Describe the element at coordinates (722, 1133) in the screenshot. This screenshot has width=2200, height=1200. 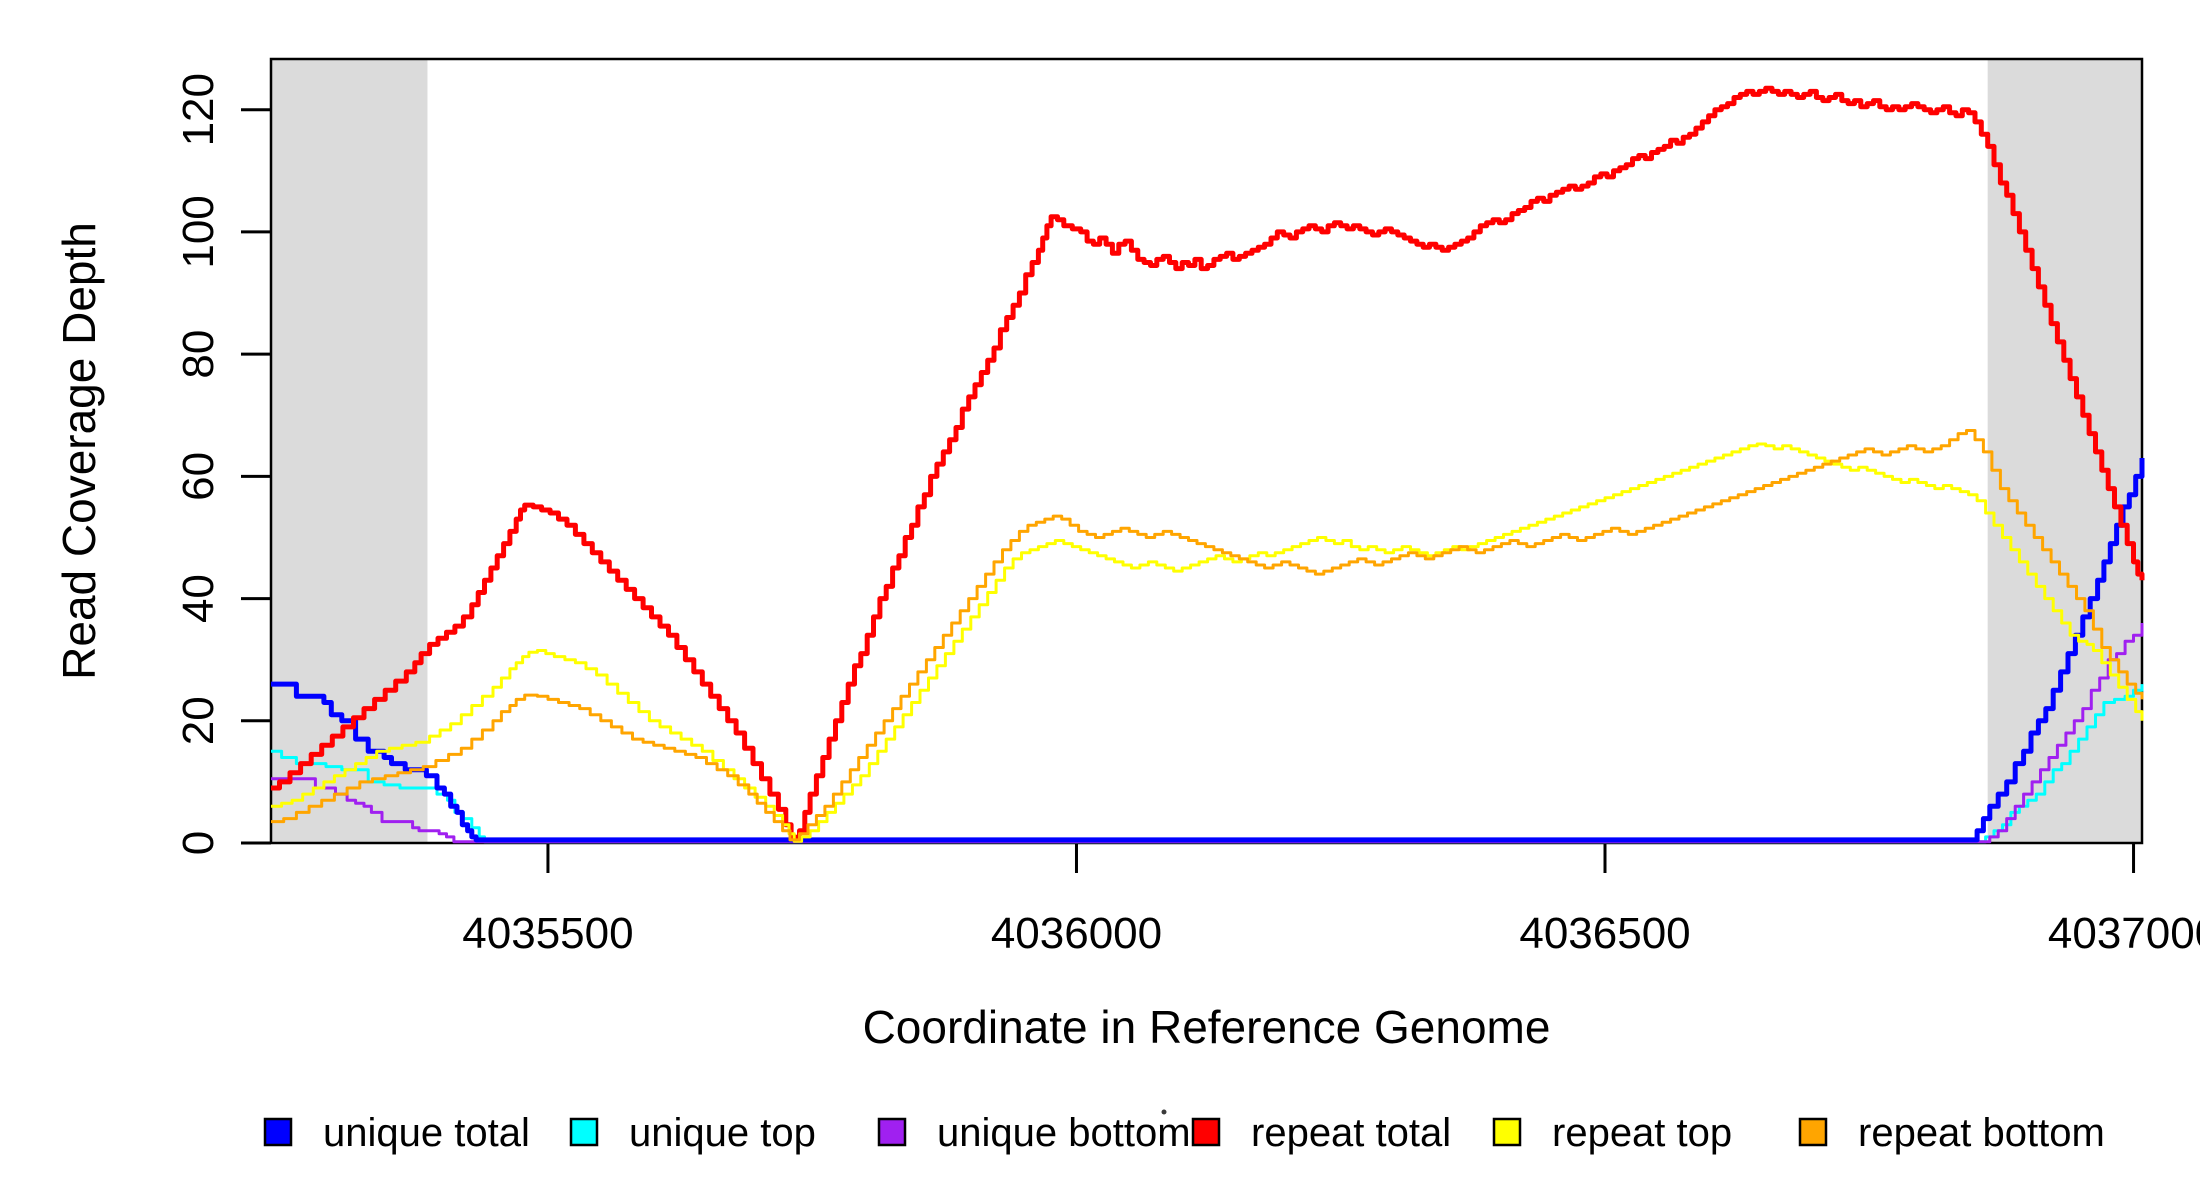
I see `legend-label: unique top` at that location.